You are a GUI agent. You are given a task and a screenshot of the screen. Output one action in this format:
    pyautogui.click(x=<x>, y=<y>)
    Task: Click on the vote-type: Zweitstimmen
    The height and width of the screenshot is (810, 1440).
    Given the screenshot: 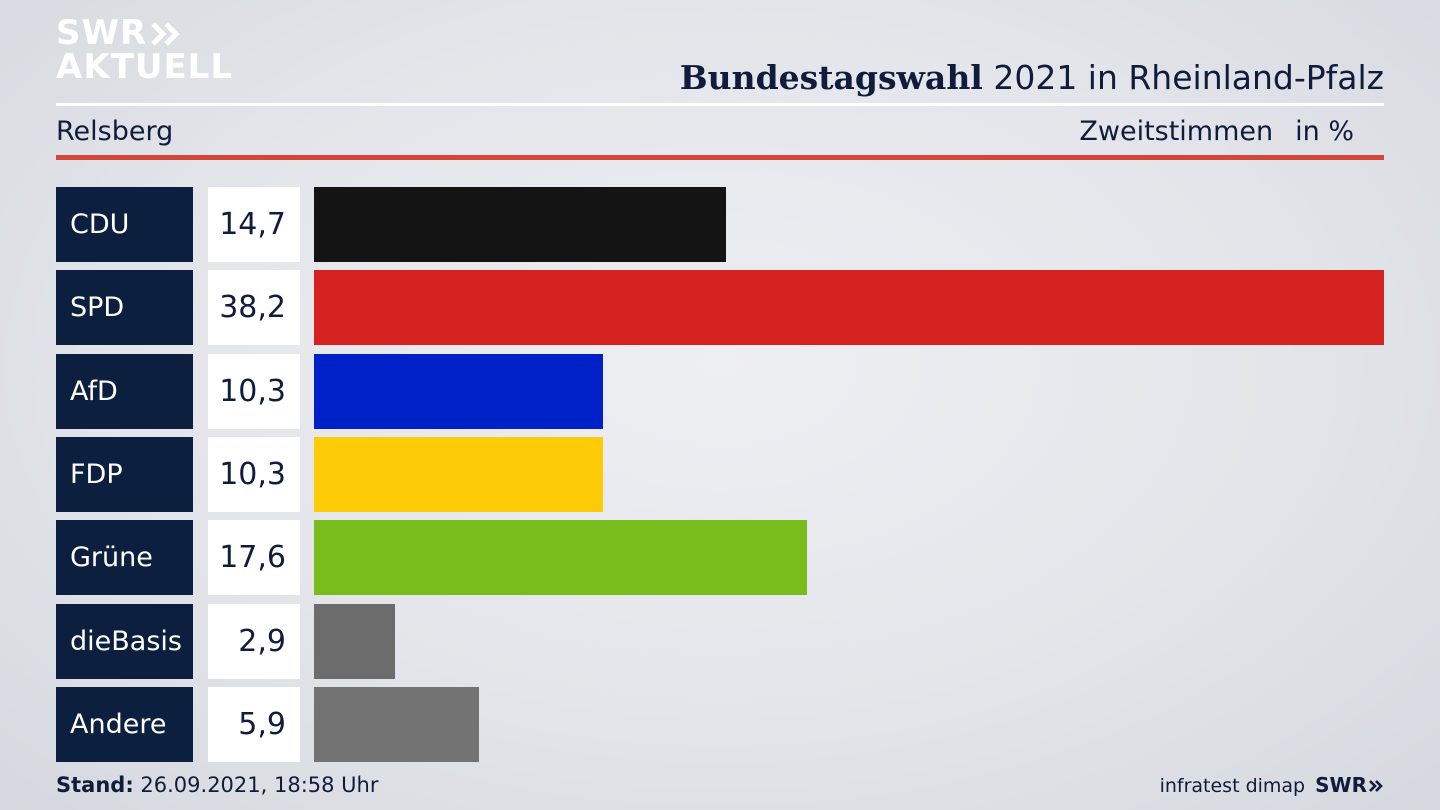 What is the action you would take?
    pyautogui.click(x=1176, y=131)
    